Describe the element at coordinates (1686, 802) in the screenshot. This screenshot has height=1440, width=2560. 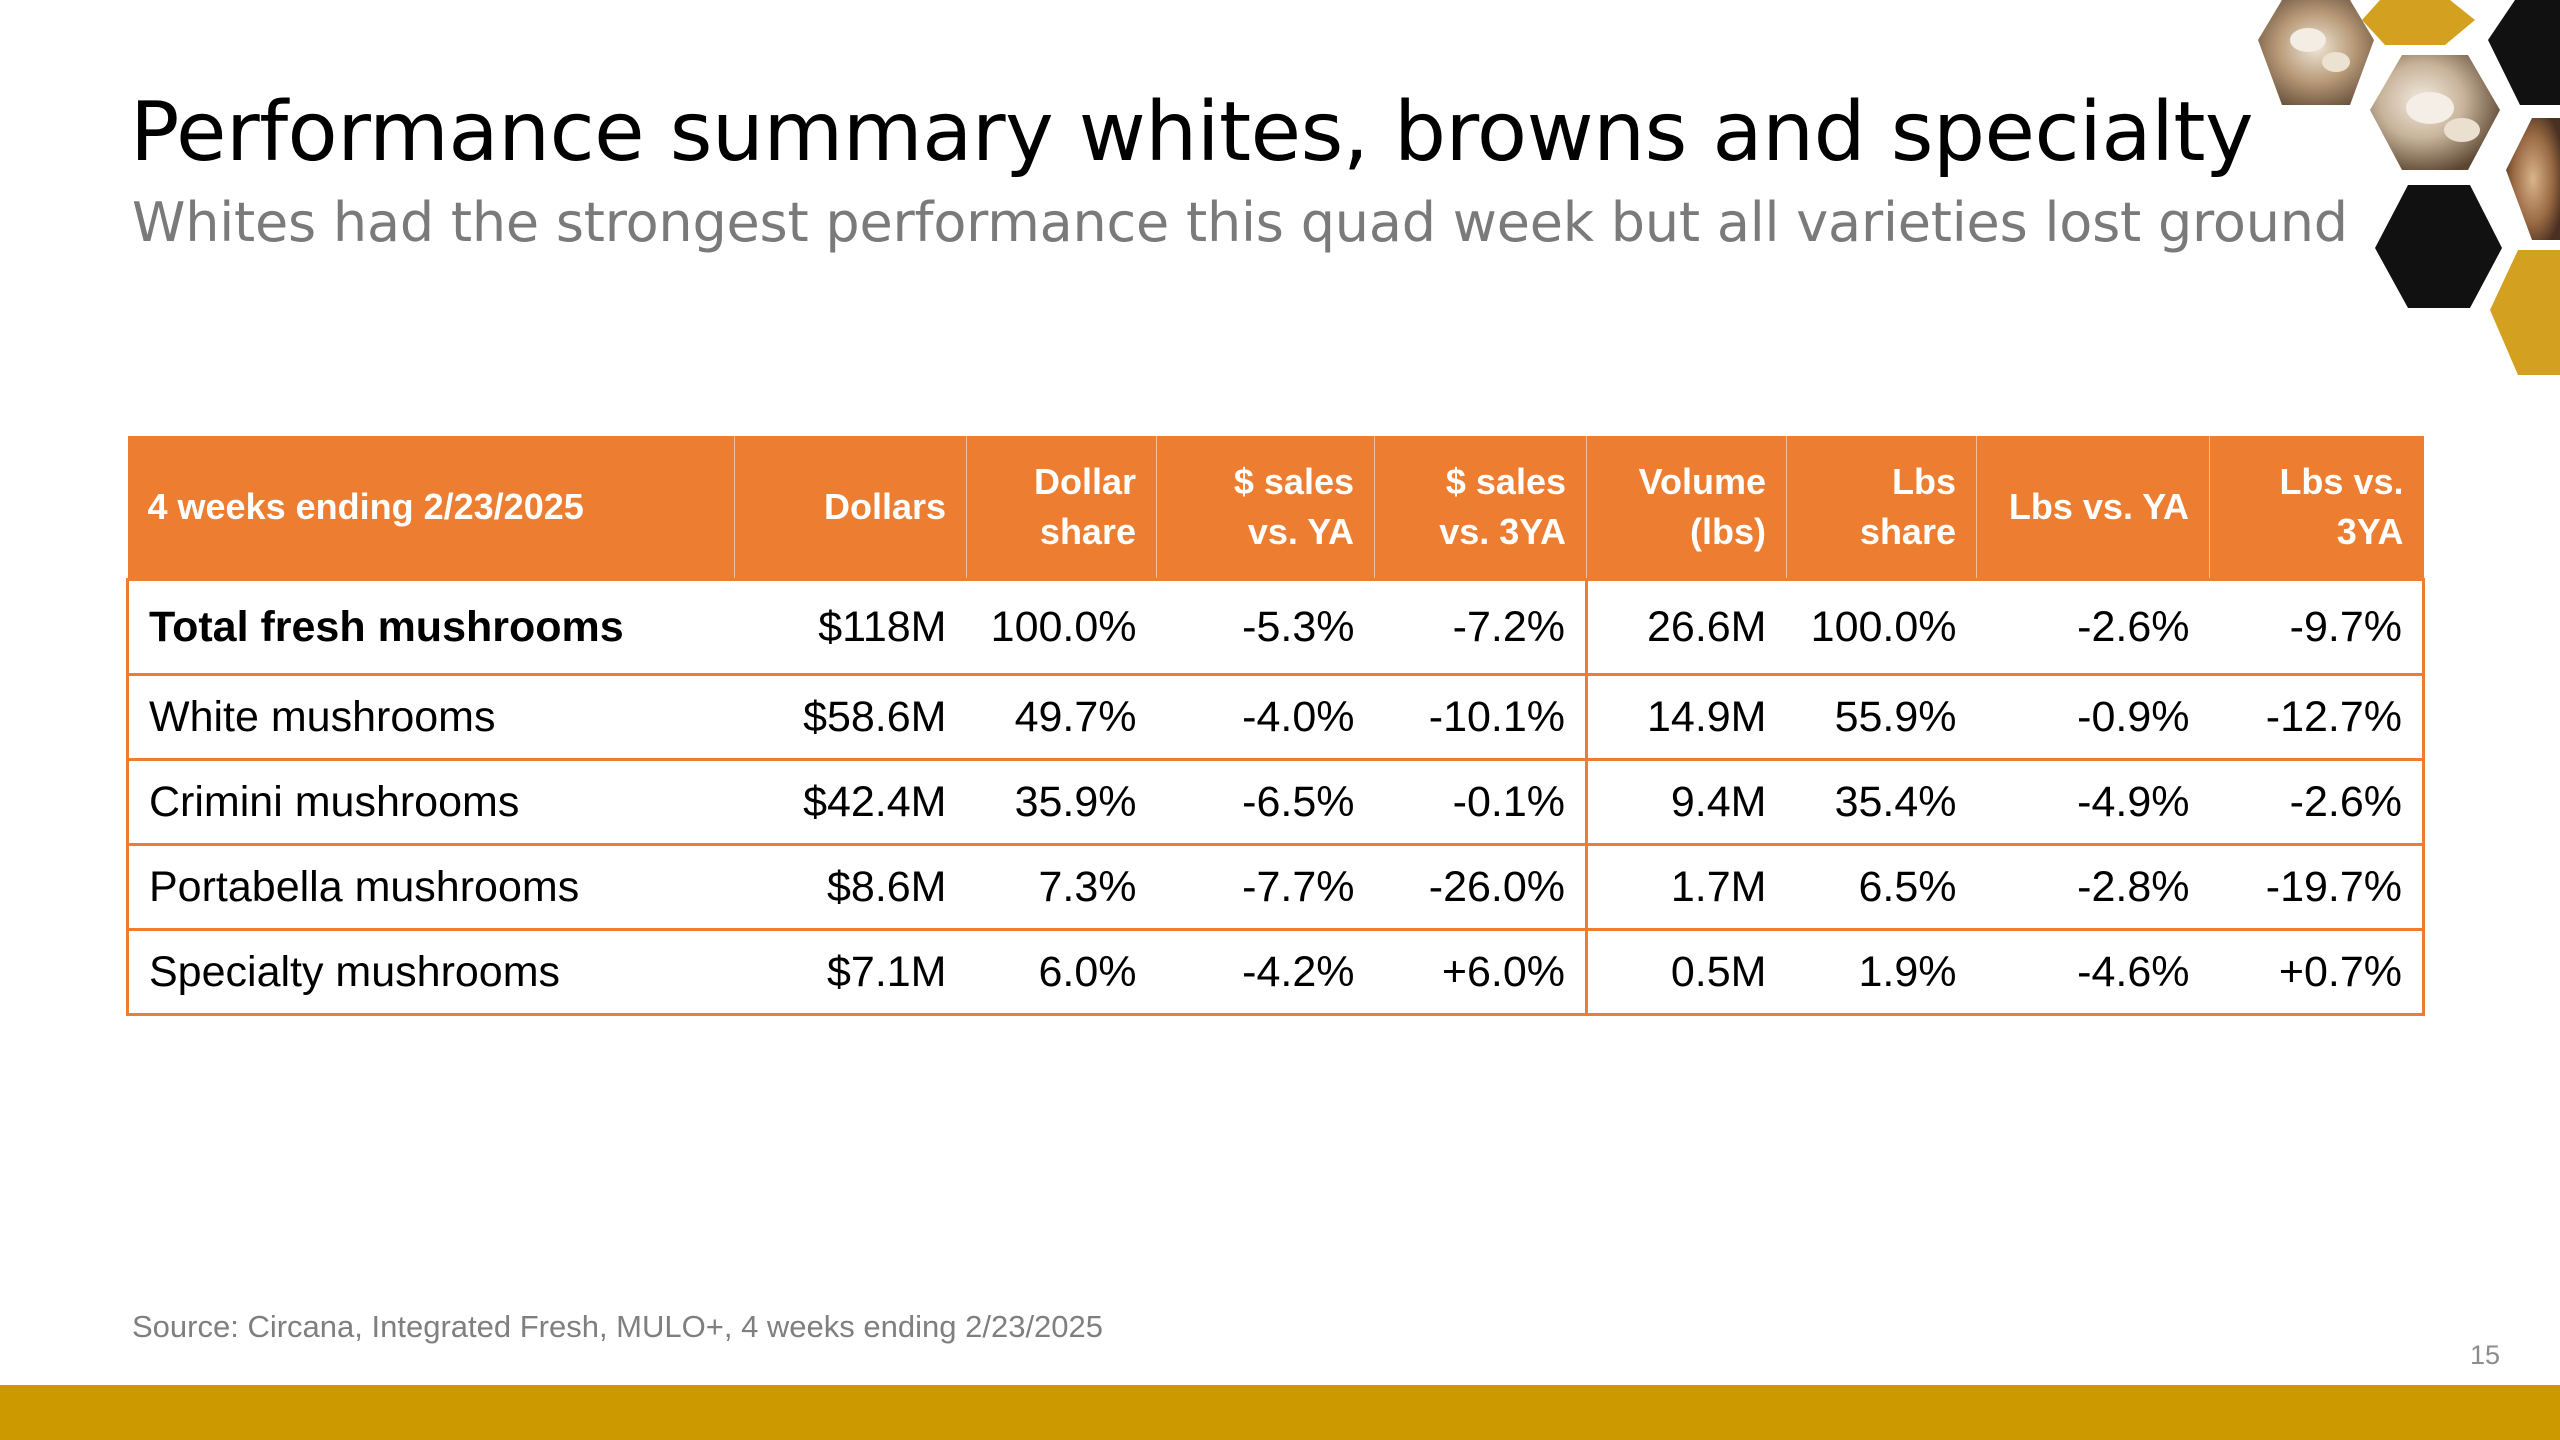
I see `cell-volume: 9.4M` at that location.